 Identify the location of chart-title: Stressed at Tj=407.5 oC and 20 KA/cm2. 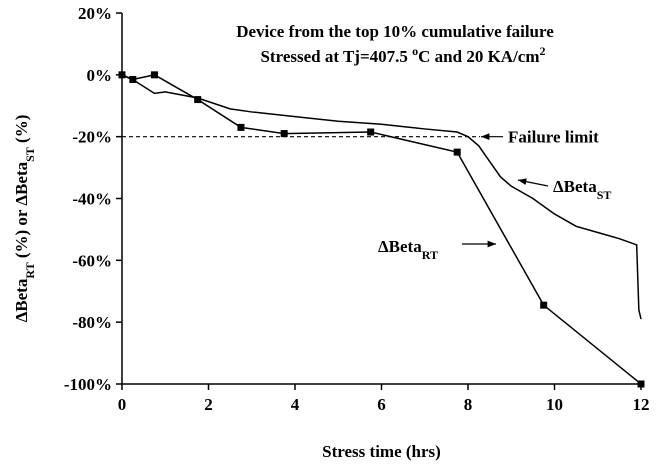
(402, 55).